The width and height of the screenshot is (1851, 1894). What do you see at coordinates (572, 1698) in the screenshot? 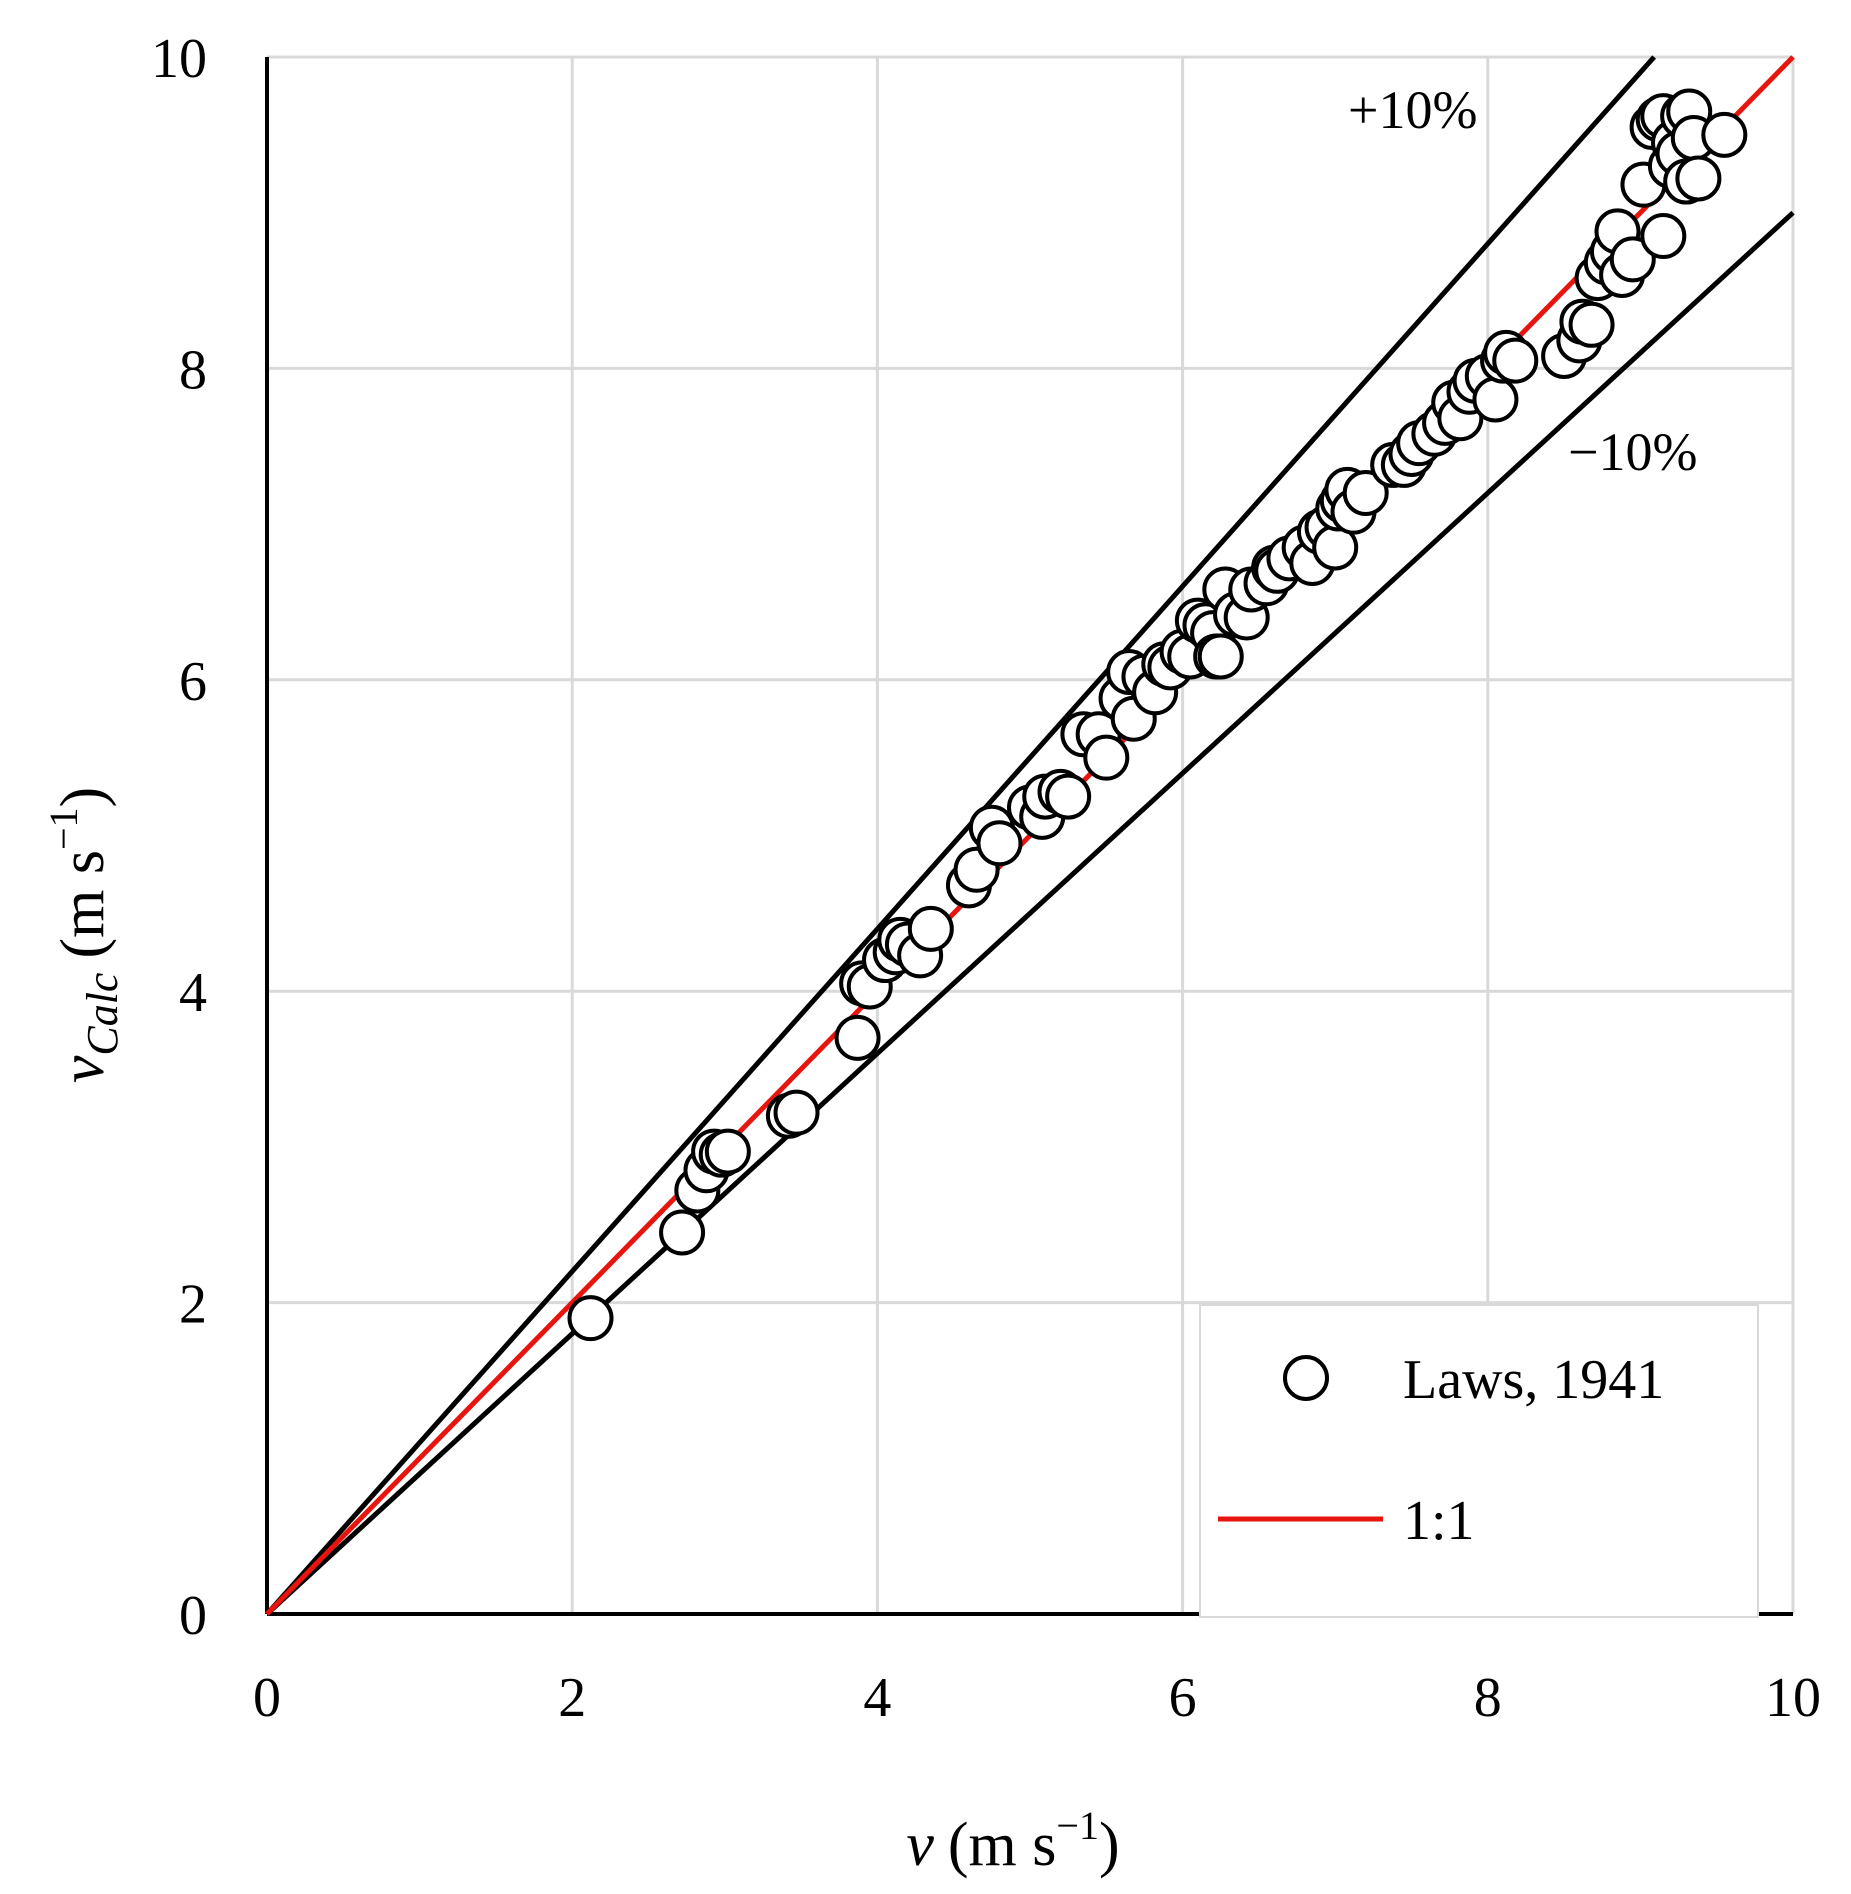
I see `x-tick-label-1: 2` at bounding box center [572, 1698].